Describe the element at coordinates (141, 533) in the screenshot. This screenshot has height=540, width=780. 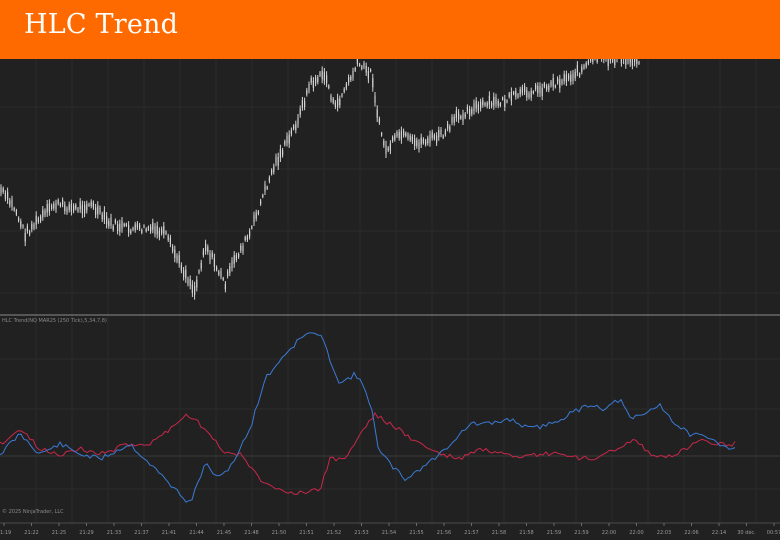
I see `time-tick-label: 21:37` at that location.